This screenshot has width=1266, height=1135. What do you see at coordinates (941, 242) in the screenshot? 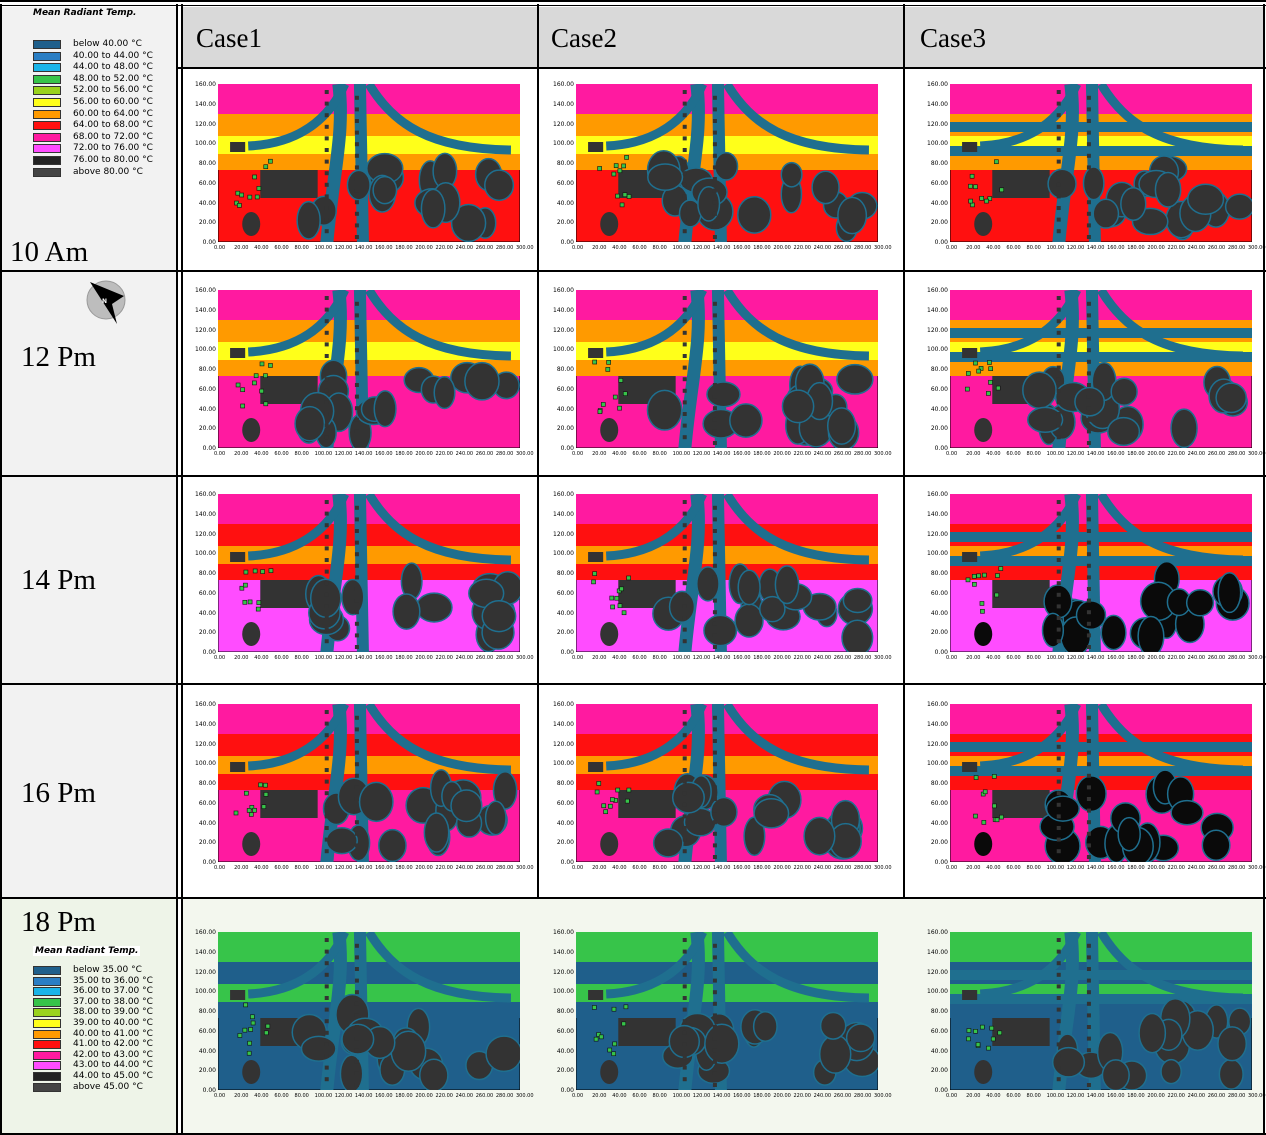
I see `y-tick-label: 0.00` at bounding box center [941, 242].